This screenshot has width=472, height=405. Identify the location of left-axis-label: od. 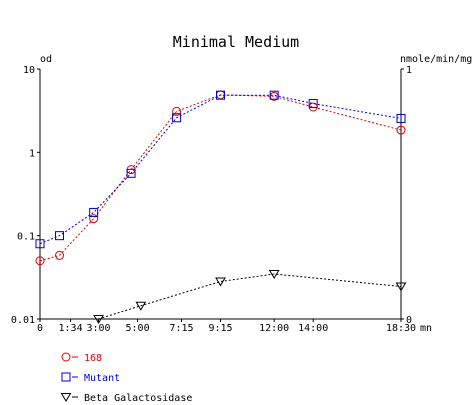
(46, 59).